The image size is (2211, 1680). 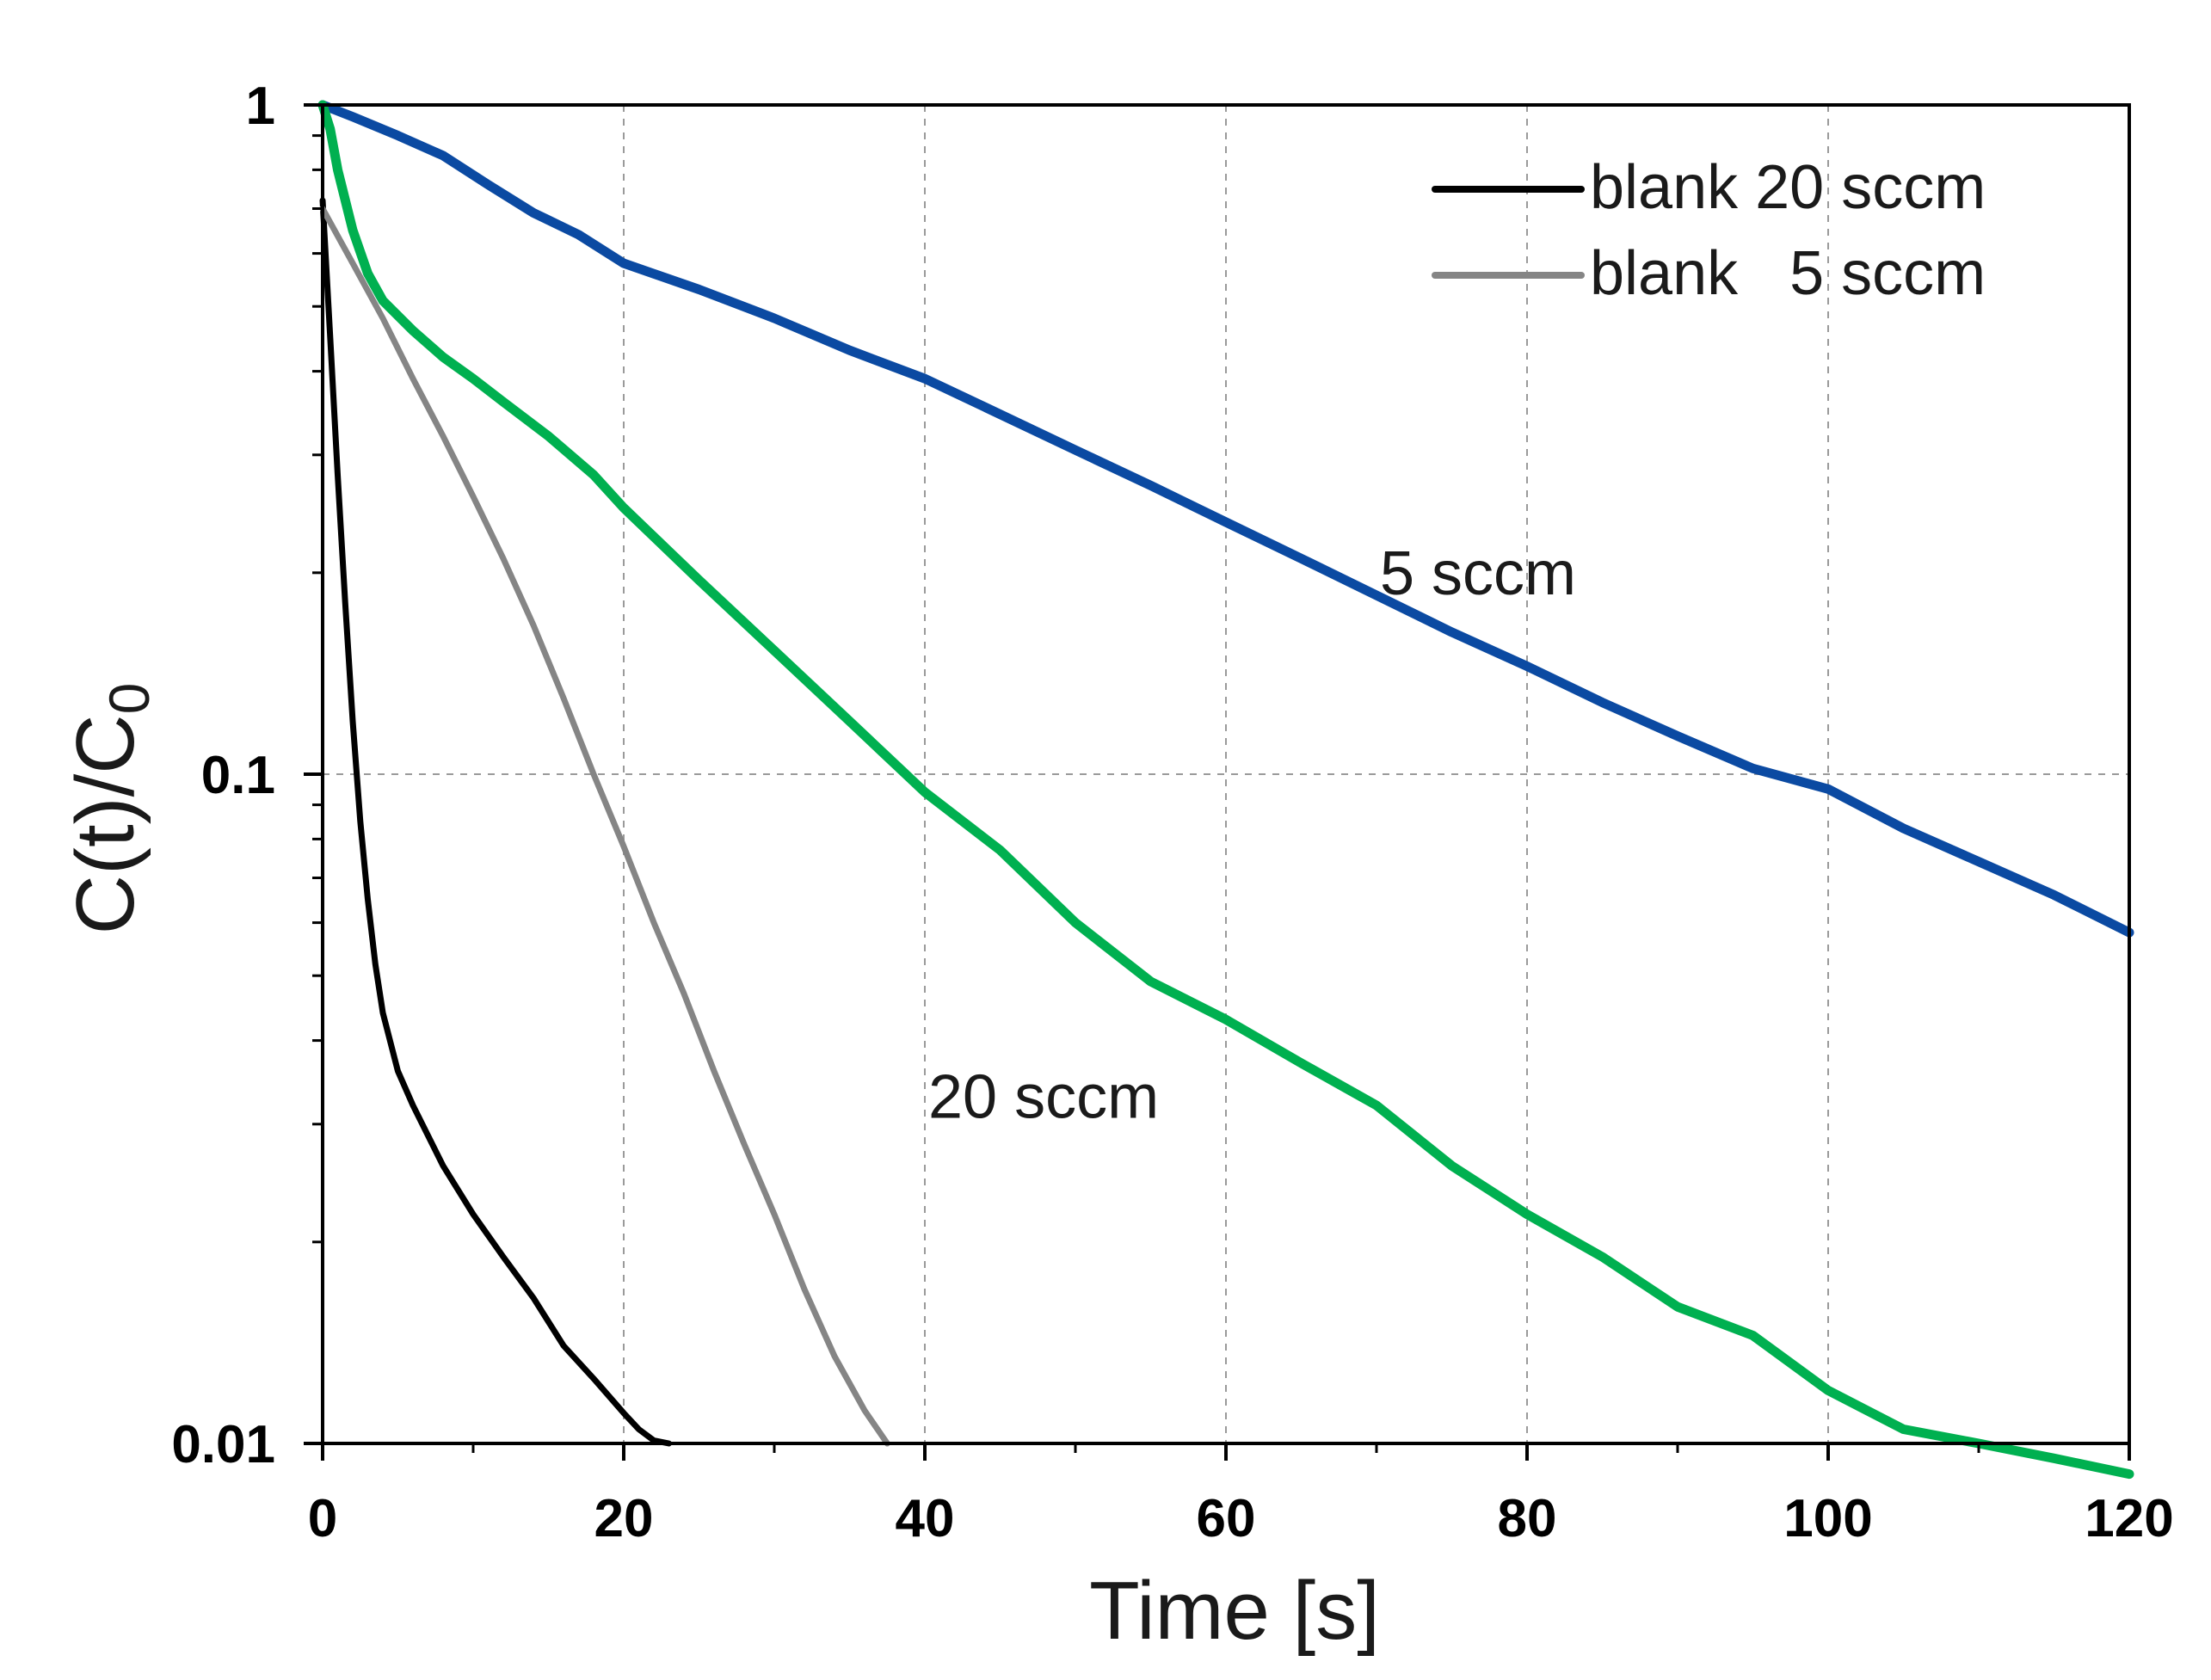 I want to click on x-tick-label: 80, so click(x=1528, y=1519).